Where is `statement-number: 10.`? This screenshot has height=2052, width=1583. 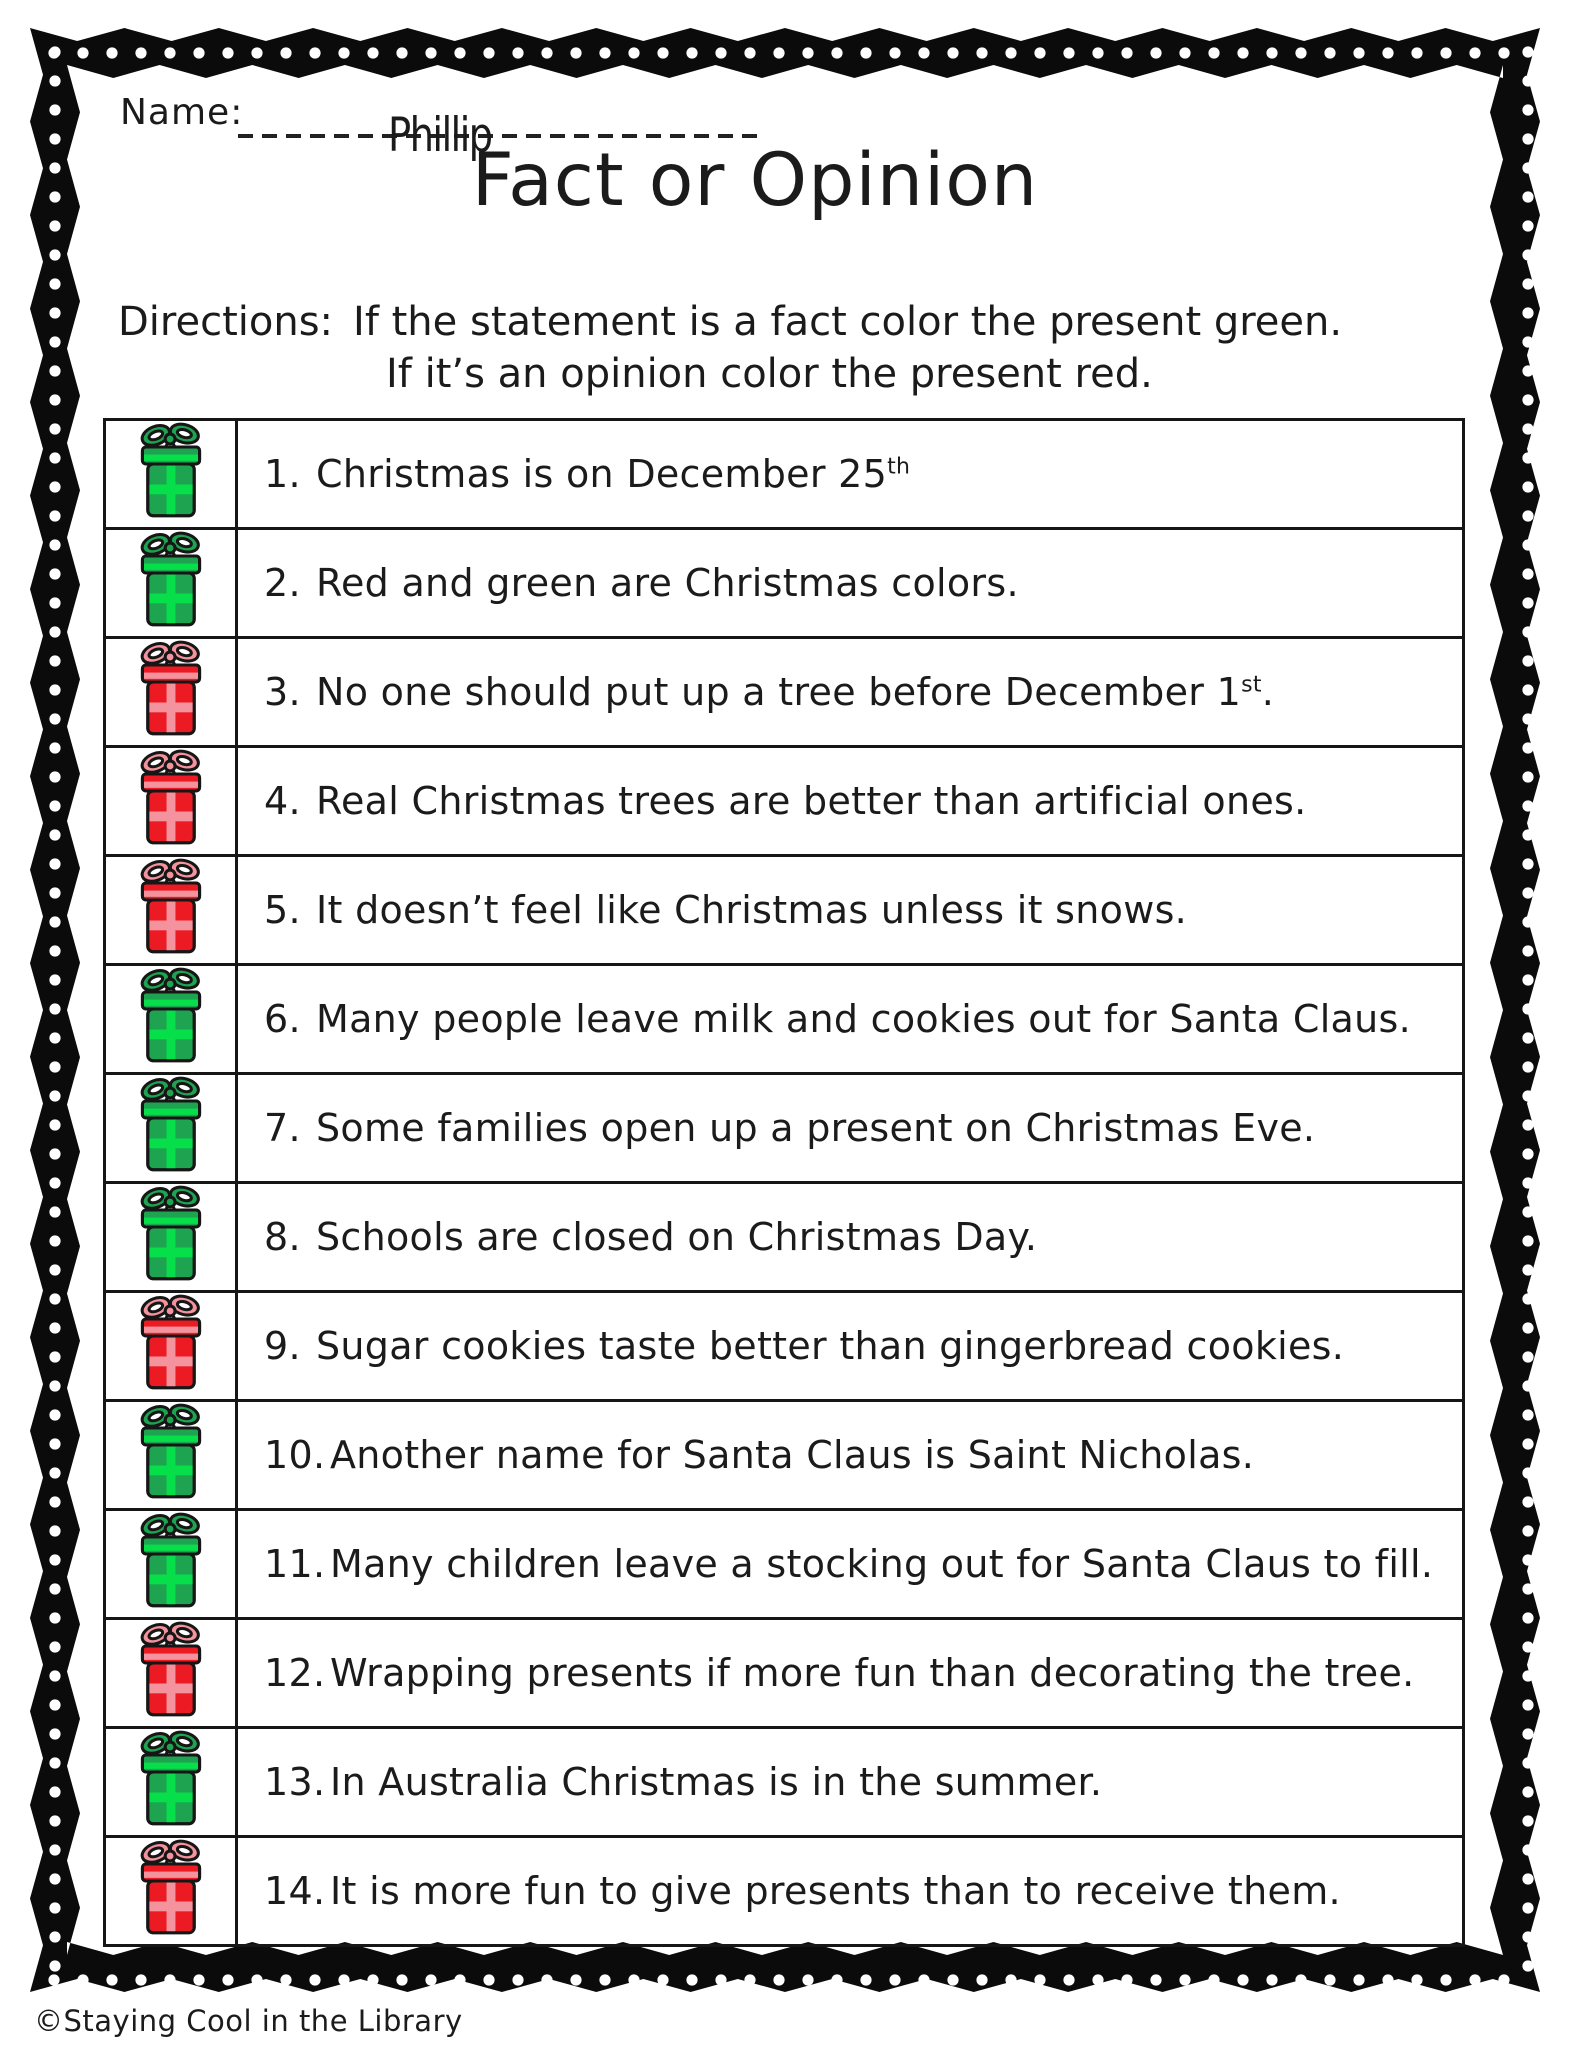 statement-number: 10. is located at coordinates (295, 1455).